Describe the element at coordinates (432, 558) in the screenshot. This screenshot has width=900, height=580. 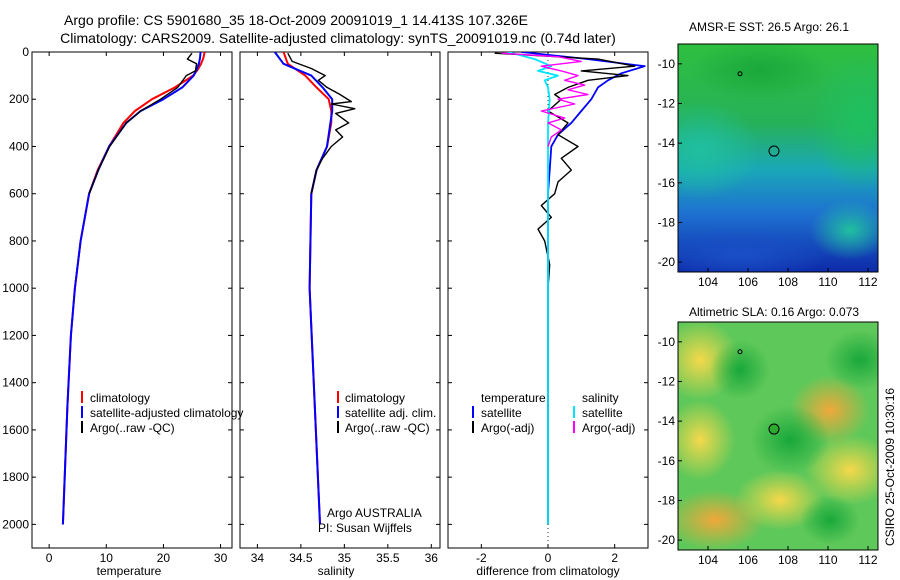
I see `x-tick-label: 36` at that location.